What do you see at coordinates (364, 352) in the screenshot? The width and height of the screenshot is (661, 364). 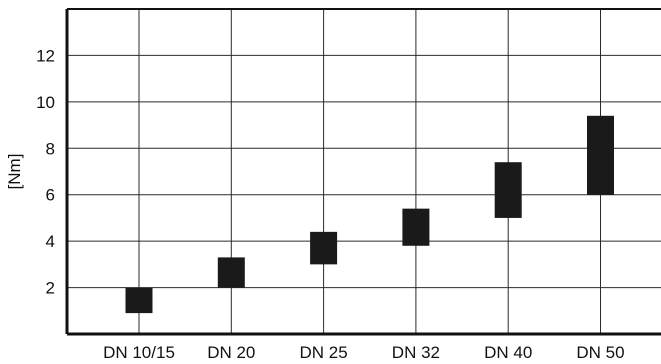 I see `x-category-labels: DN 10/15 DN 20 DN 25 DN 32 DN 40 DN 50` at bounding box center [364, 352].